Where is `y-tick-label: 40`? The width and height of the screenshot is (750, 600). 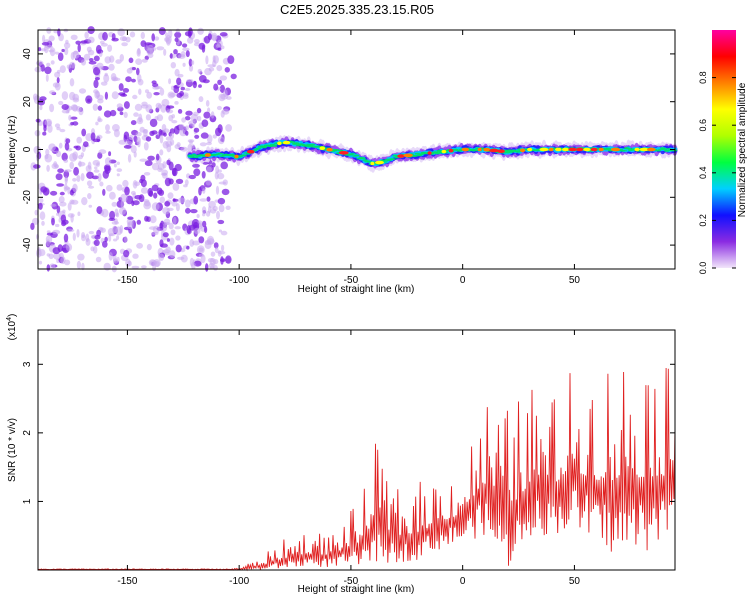
y-tick-label: 40 is located at coordinates (27, 54).